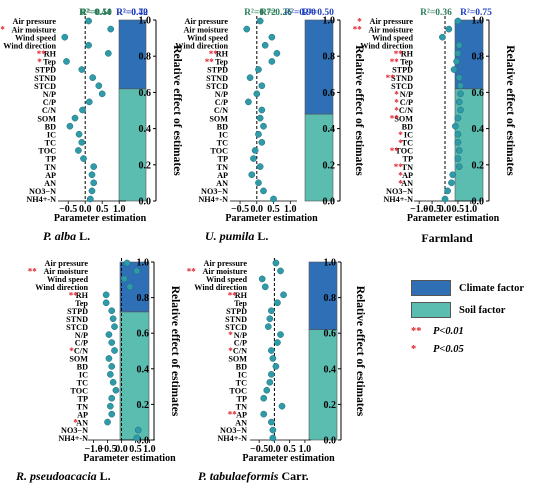  What do you see at coordinates (407, 167) in the screenshot?
I see `panel-3-var-label: TN` at bounding box center [407, 167].